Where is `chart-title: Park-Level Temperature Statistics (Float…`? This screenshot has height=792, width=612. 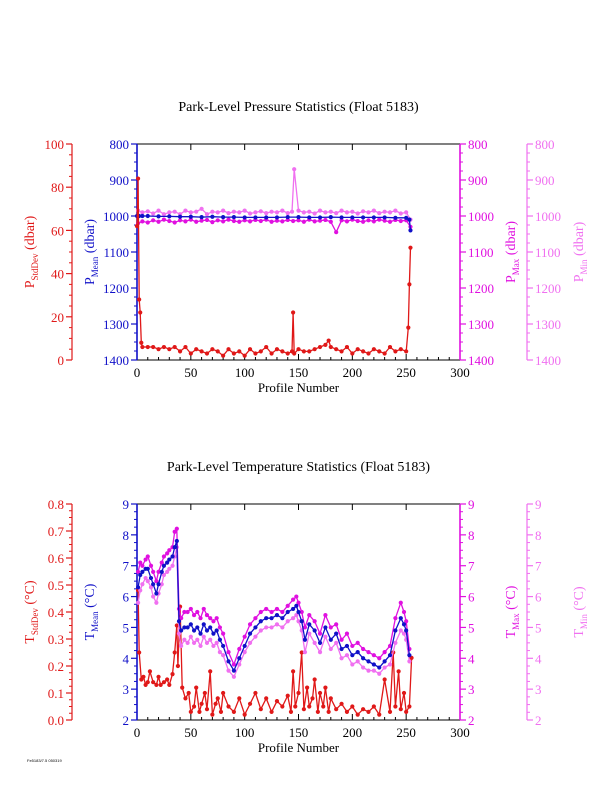 chart-title: Park-Level Temperature Statistics (Float… is located at coordinates (298, 467).